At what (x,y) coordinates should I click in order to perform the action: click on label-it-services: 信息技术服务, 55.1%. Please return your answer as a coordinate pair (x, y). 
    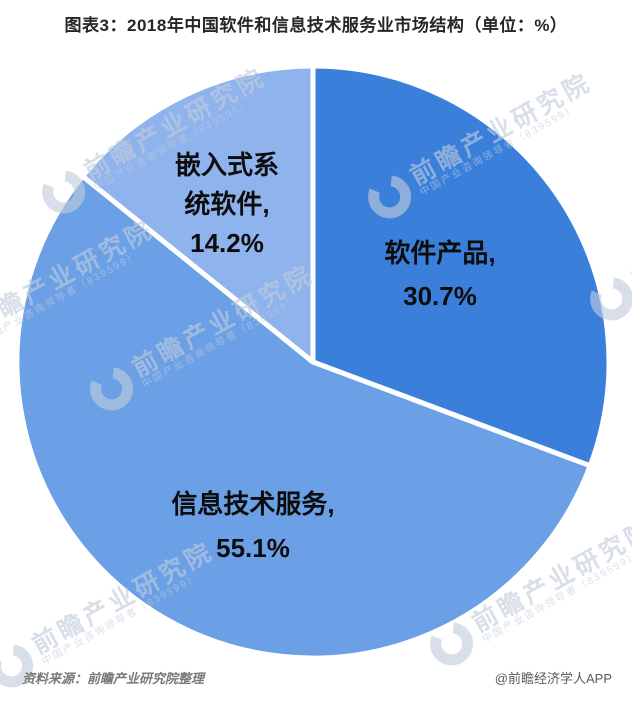
    Looking at the image, I should click on (253, 526).